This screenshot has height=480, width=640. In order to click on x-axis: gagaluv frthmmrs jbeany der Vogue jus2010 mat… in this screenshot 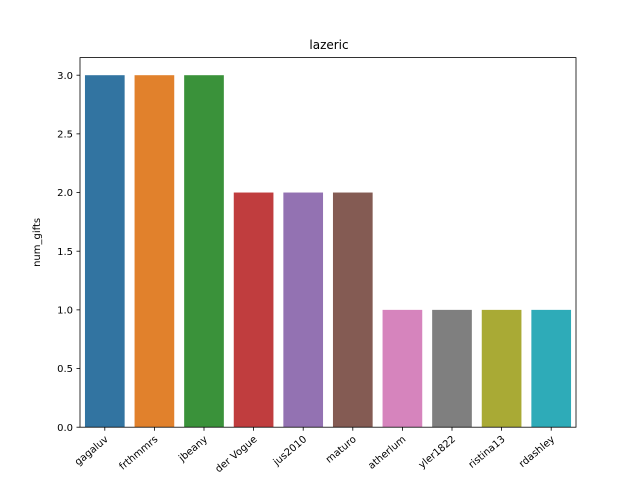, I will do `click(315, 451)`.